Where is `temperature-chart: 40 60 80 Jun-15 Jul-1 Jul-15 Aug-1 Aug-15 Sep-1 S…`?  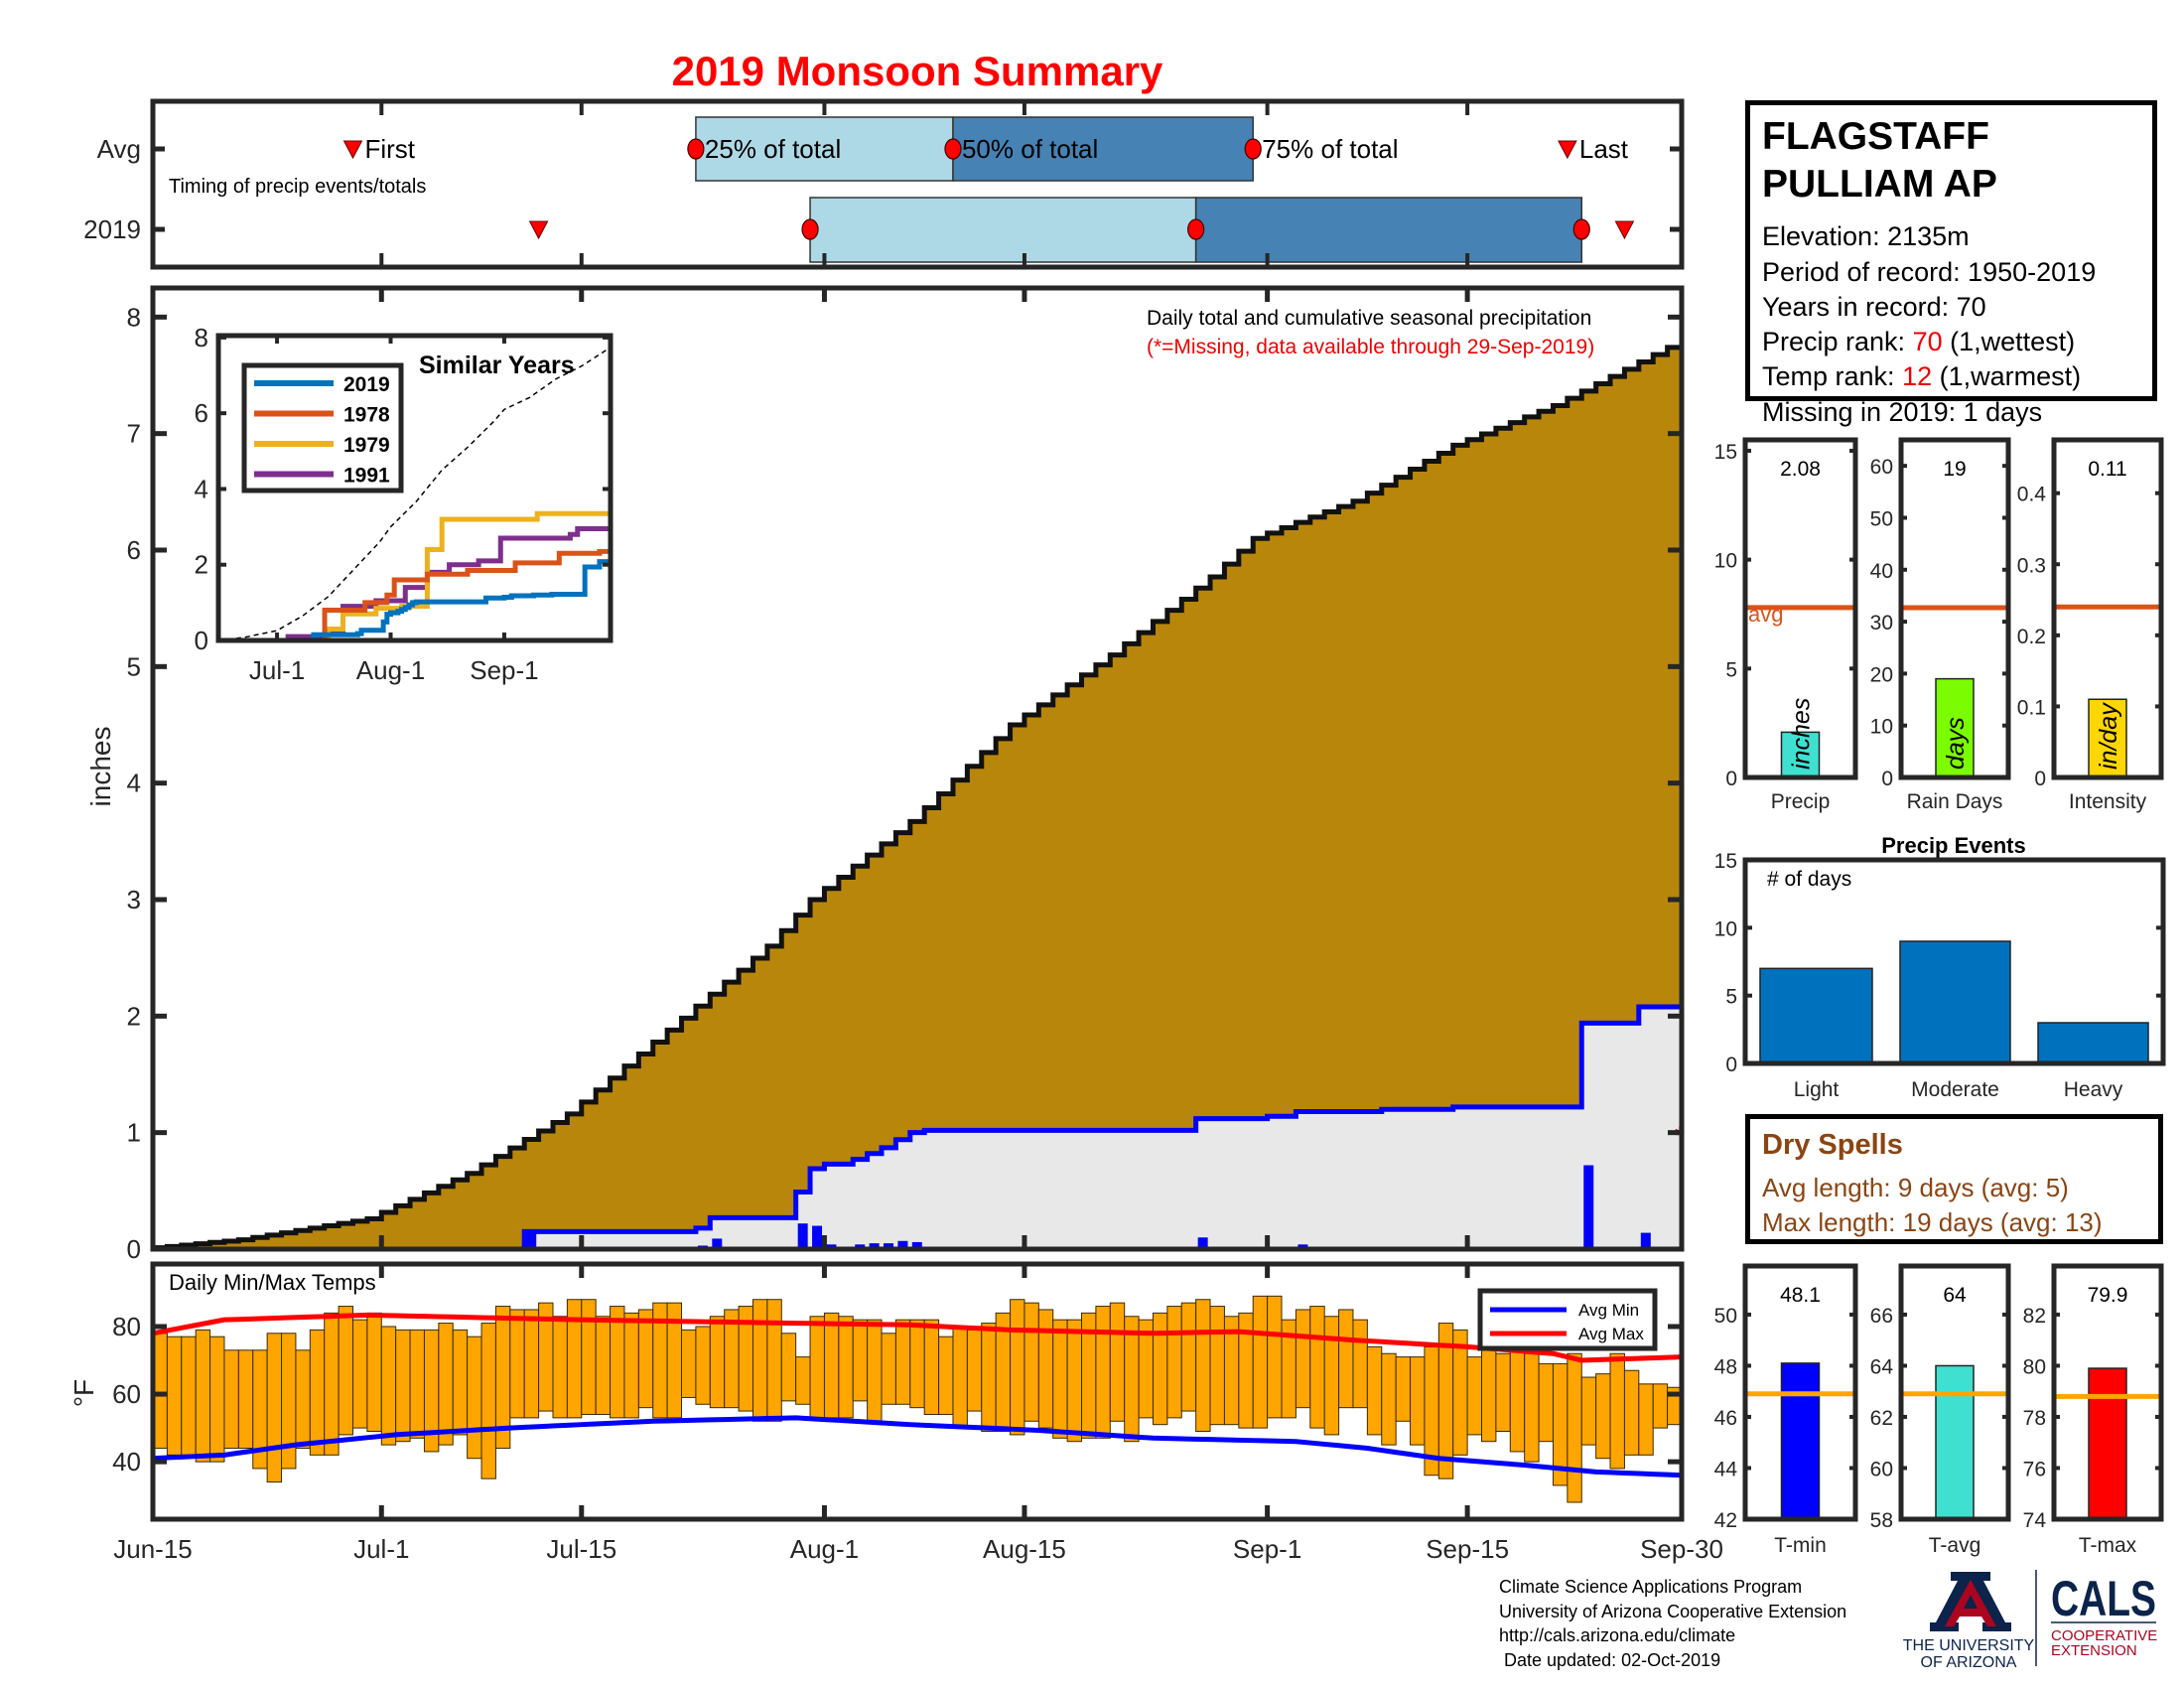
temperature-chart: 40 60 80 Jun-15 Jul-1 Jul-15 Aug-1 Aug-15 Sep-1 S… is located at coordinates (895, 1414).